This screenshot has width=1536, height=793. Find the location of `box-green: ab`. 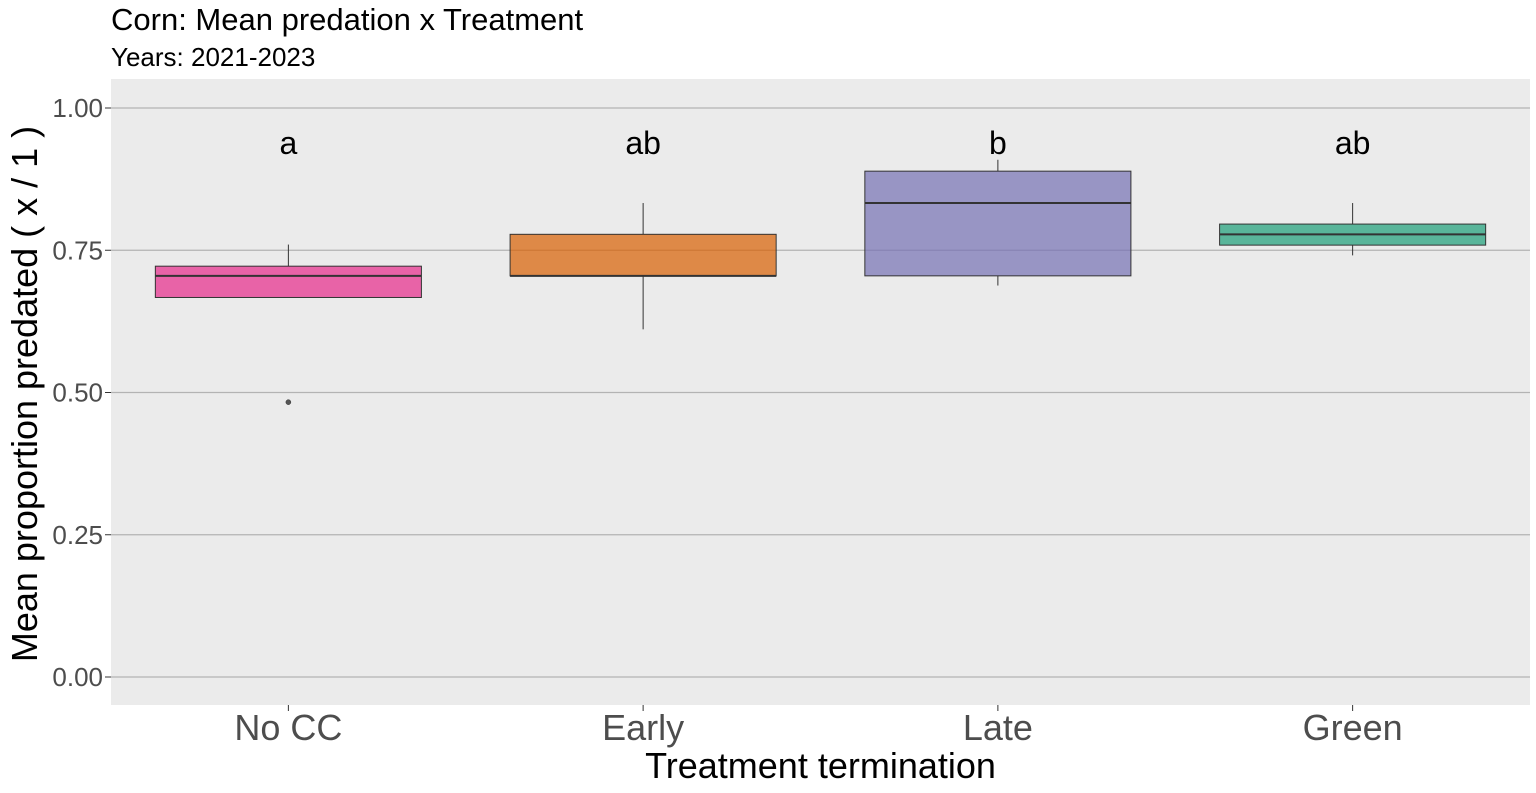

box-green: ab is located at coordinates (1353, 190).